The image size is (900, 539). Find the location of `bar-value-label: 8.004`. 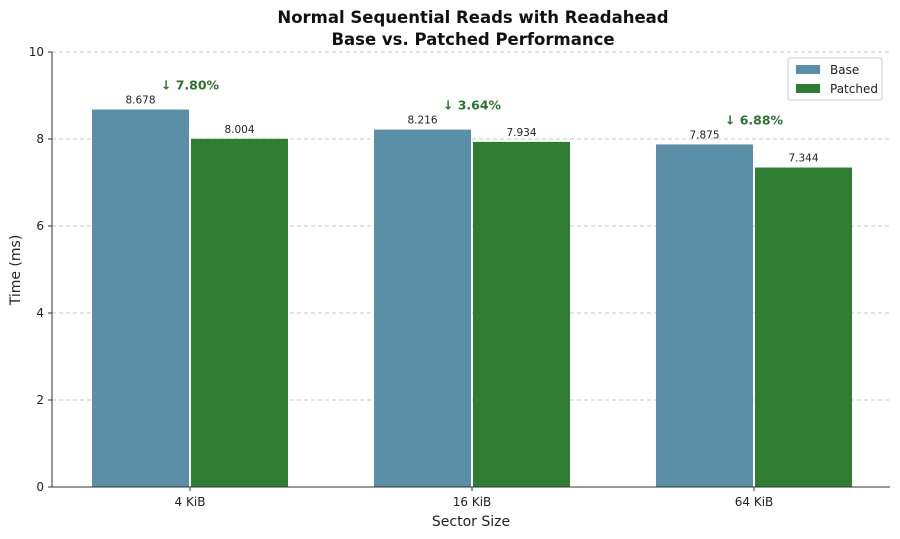

bar-value-label: 8.004 is located at coordinates (239, 130).